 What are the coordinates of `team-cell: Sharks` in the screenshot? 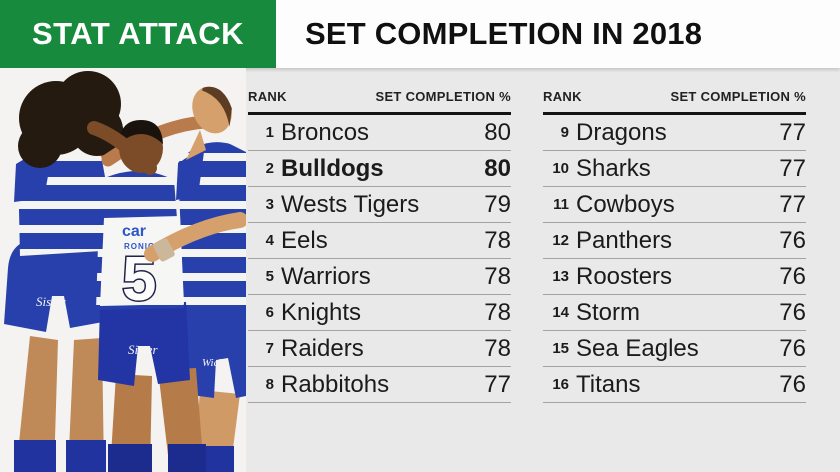 It's located at (613, 168).